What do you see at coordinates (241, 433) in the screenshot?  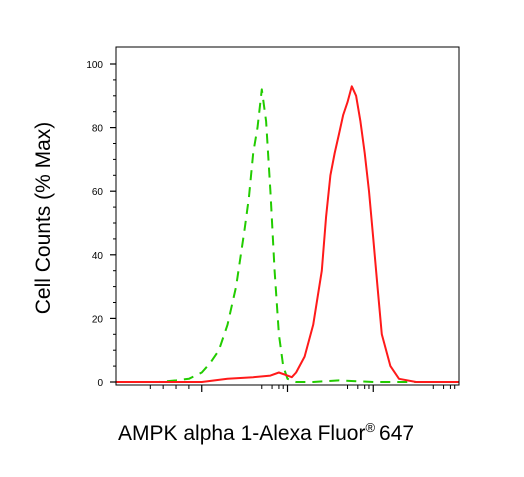 I see `x-axis-title-main: AMPK alpha 1-Alexa Fluor` at bounding box center [241, 433].